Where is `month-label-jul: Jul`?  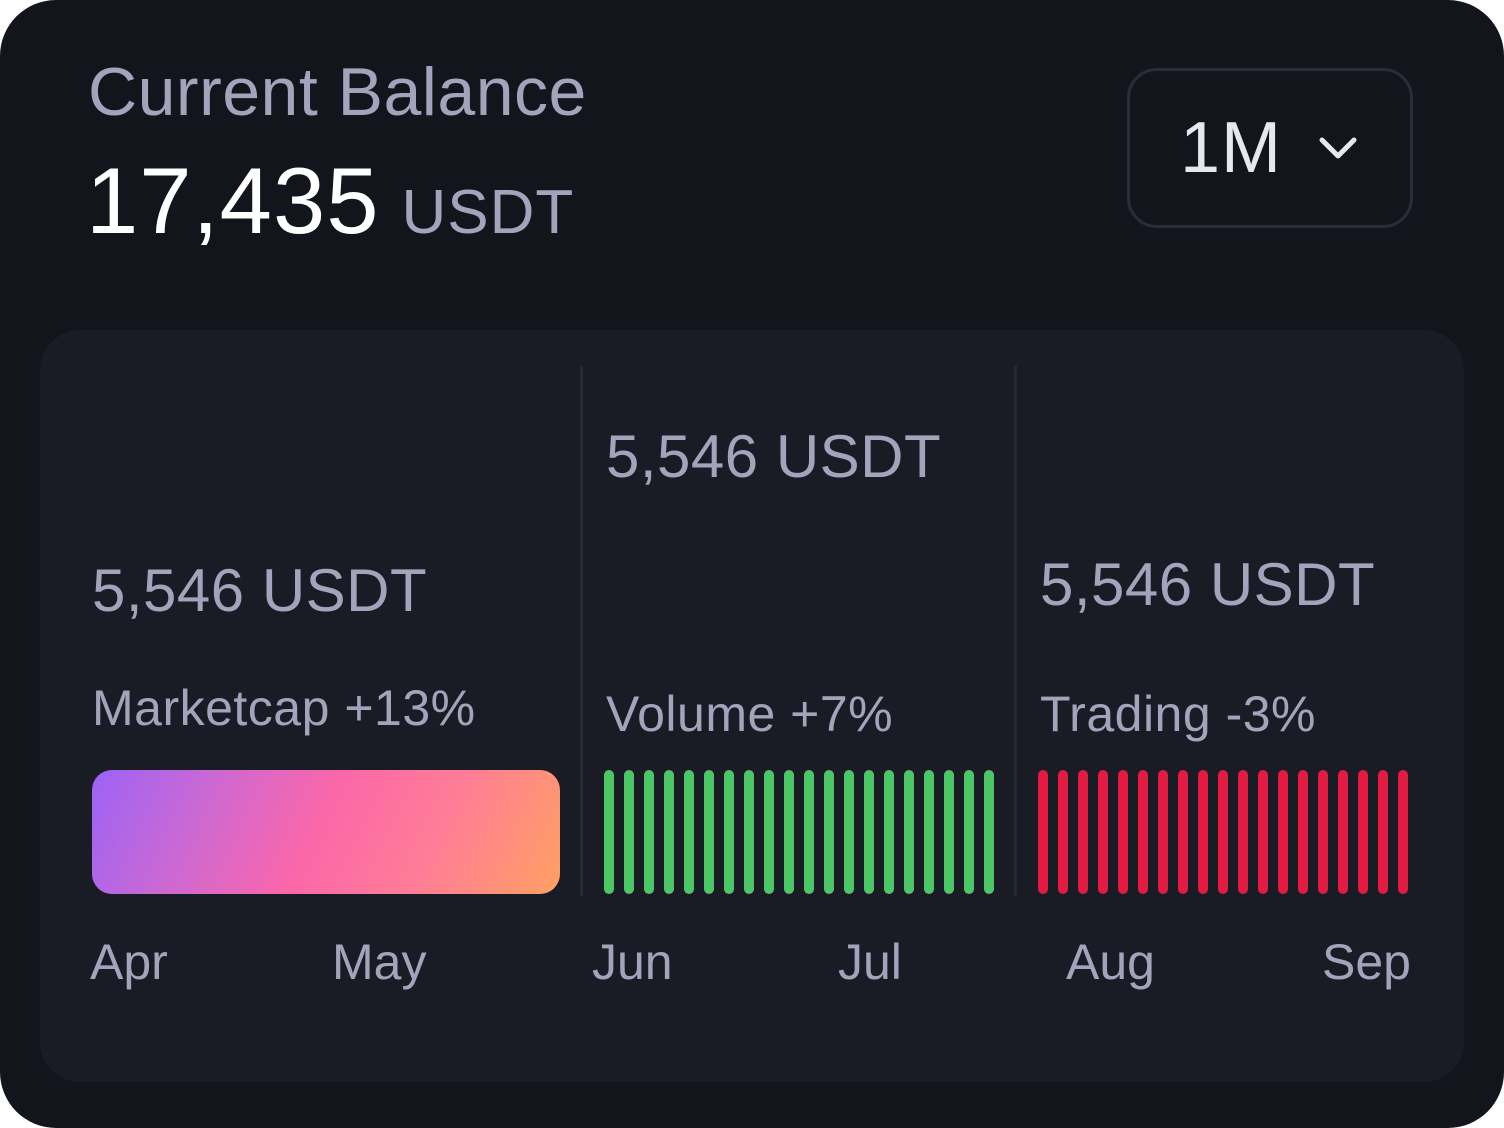 month-label-jul: Jul is located at coordinates (870, 962).